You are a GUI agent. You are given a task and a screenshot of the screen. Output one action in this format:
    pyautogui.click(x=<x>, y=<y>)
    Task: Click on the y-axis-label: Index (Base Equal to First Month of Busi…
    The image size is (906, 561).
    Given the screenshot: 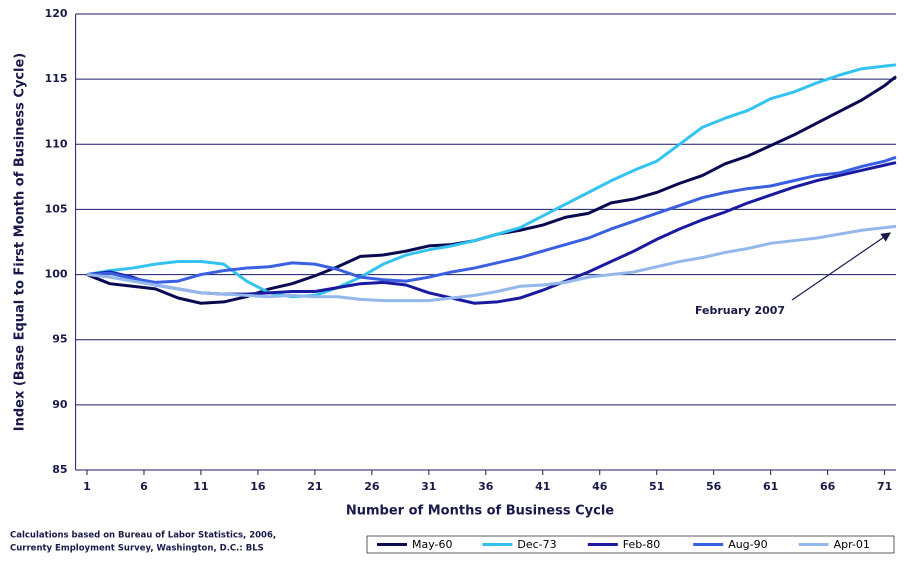 What is the action you would take?
    pyautogui.click(x=20, y=242)
    